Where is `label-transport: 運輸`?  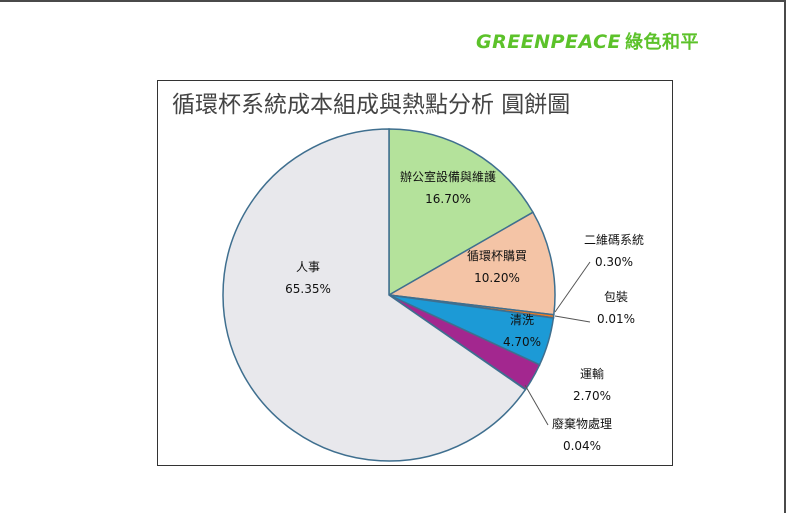
label-transport: 運輸 is located at coordinates (592, 373).